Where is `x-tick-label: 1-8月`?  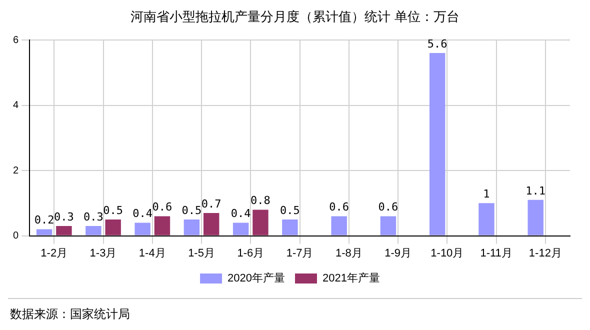
x-tick-label: 1-8月 is located at coordinates (348, 253).